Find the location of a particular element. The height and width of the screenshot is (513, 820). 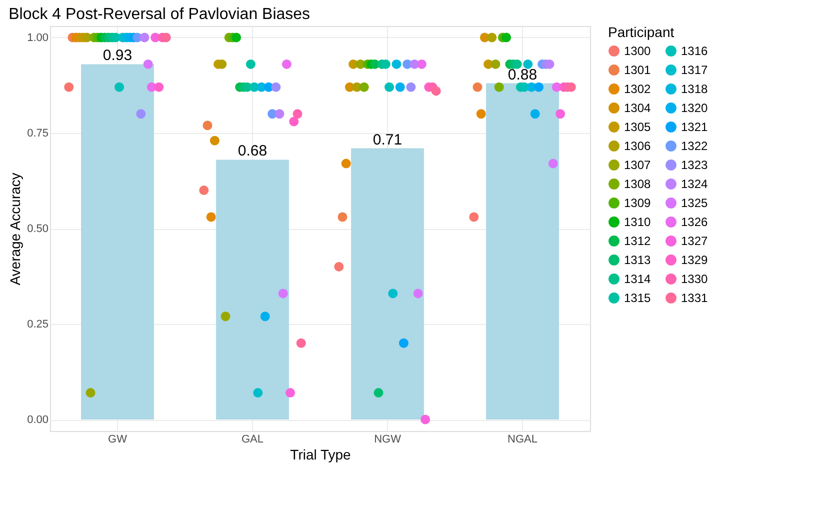

x-tick-label: GW is located at coordinates (118, 440).